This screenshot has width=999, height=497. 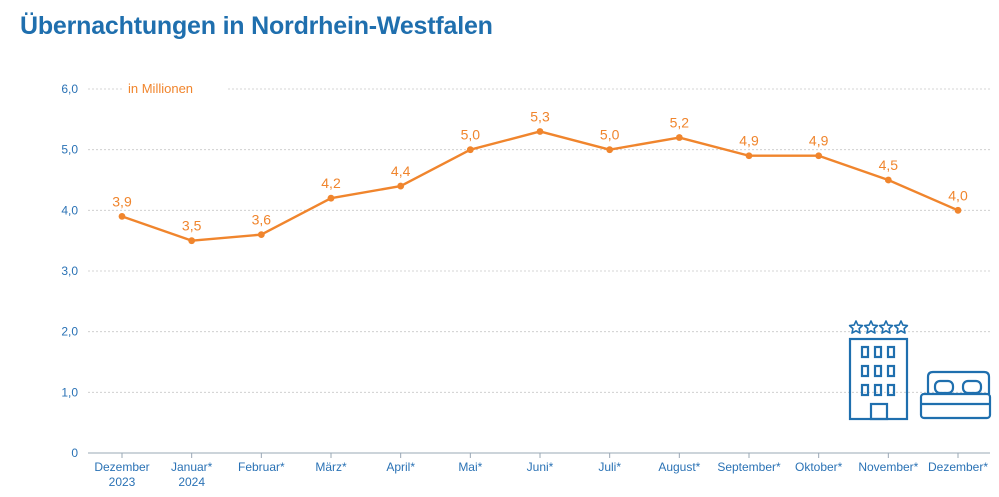 What do you see at coordinates (256, 26) in the screenshot?
I see `chart-title: Übernachtungen in Nordrhein-Westfalen` at bounding box center [256, 26].